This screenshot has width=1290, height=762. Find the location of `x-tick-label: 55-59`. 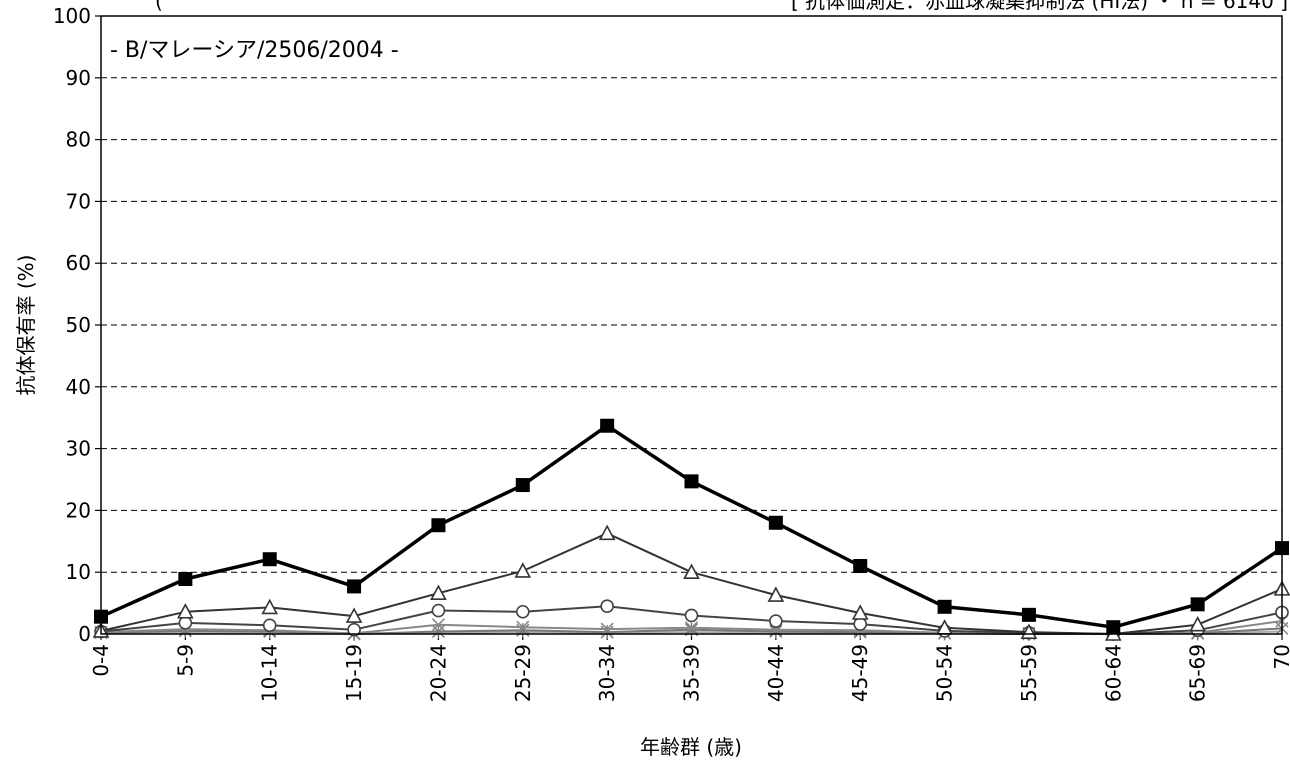

x-tick-label: 55-59 is located at coordinates (1029, 673).